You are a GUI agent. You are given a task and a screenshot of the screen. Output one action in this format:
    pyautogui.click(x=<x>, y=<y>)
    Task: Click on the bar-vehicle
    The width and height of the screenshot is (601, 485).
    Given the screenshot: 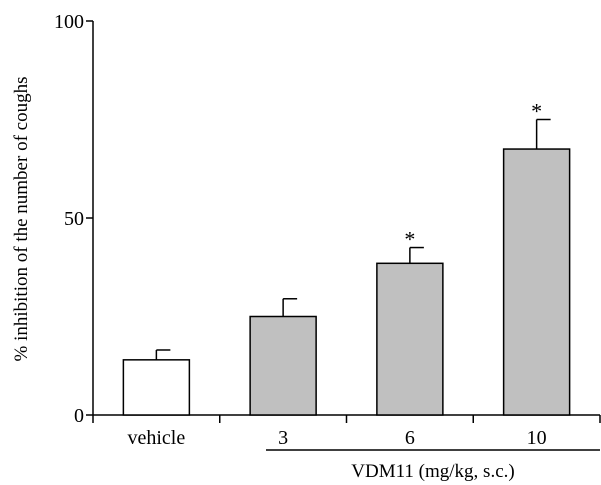 What is the action you would take?
    pyautogui.click(x=156, y=387)
    